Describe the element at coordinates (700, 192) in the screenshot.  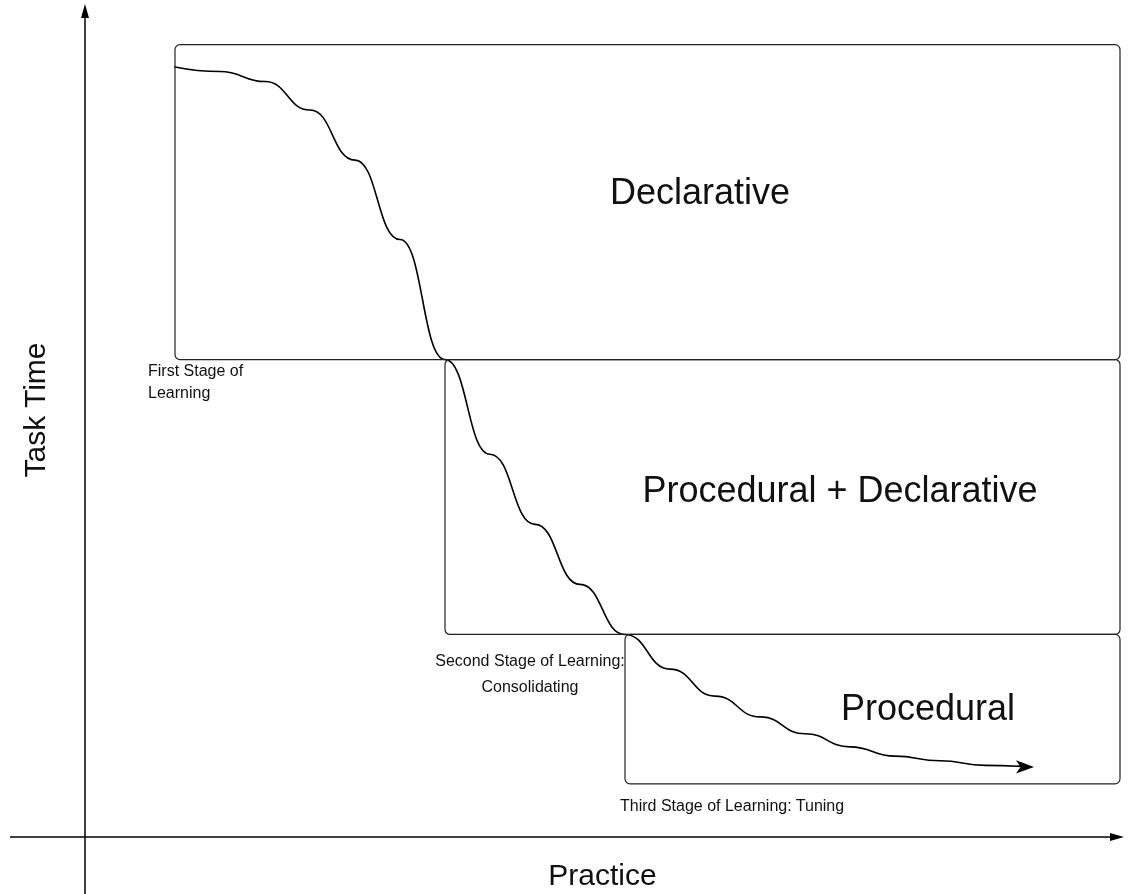
I see `annotation: Declarative` at that location.